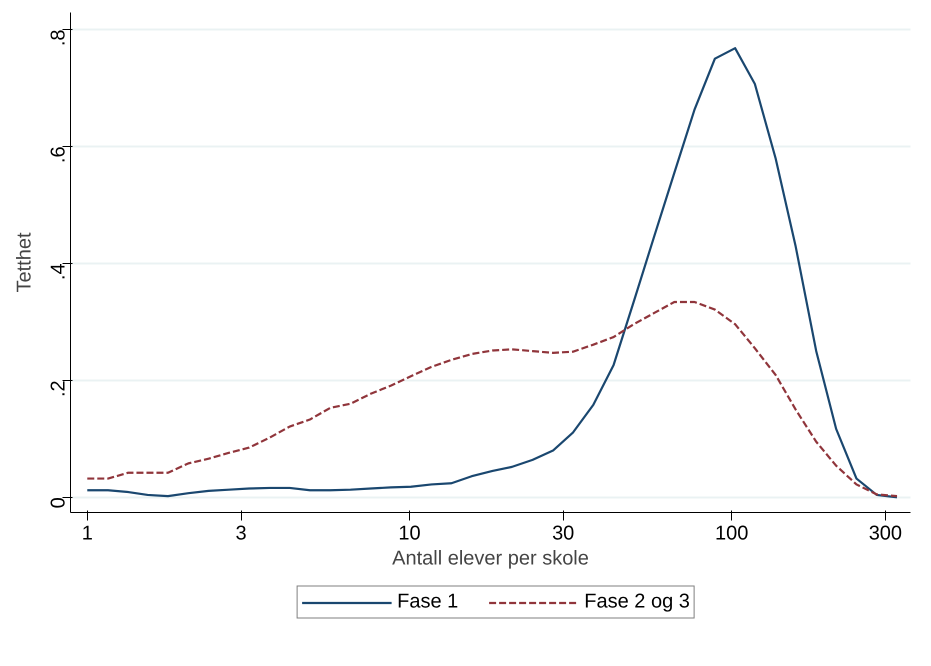 The width and height of the screenshot is (931, 666). I want to click on y-tick-label: .8, so click(59, 37).